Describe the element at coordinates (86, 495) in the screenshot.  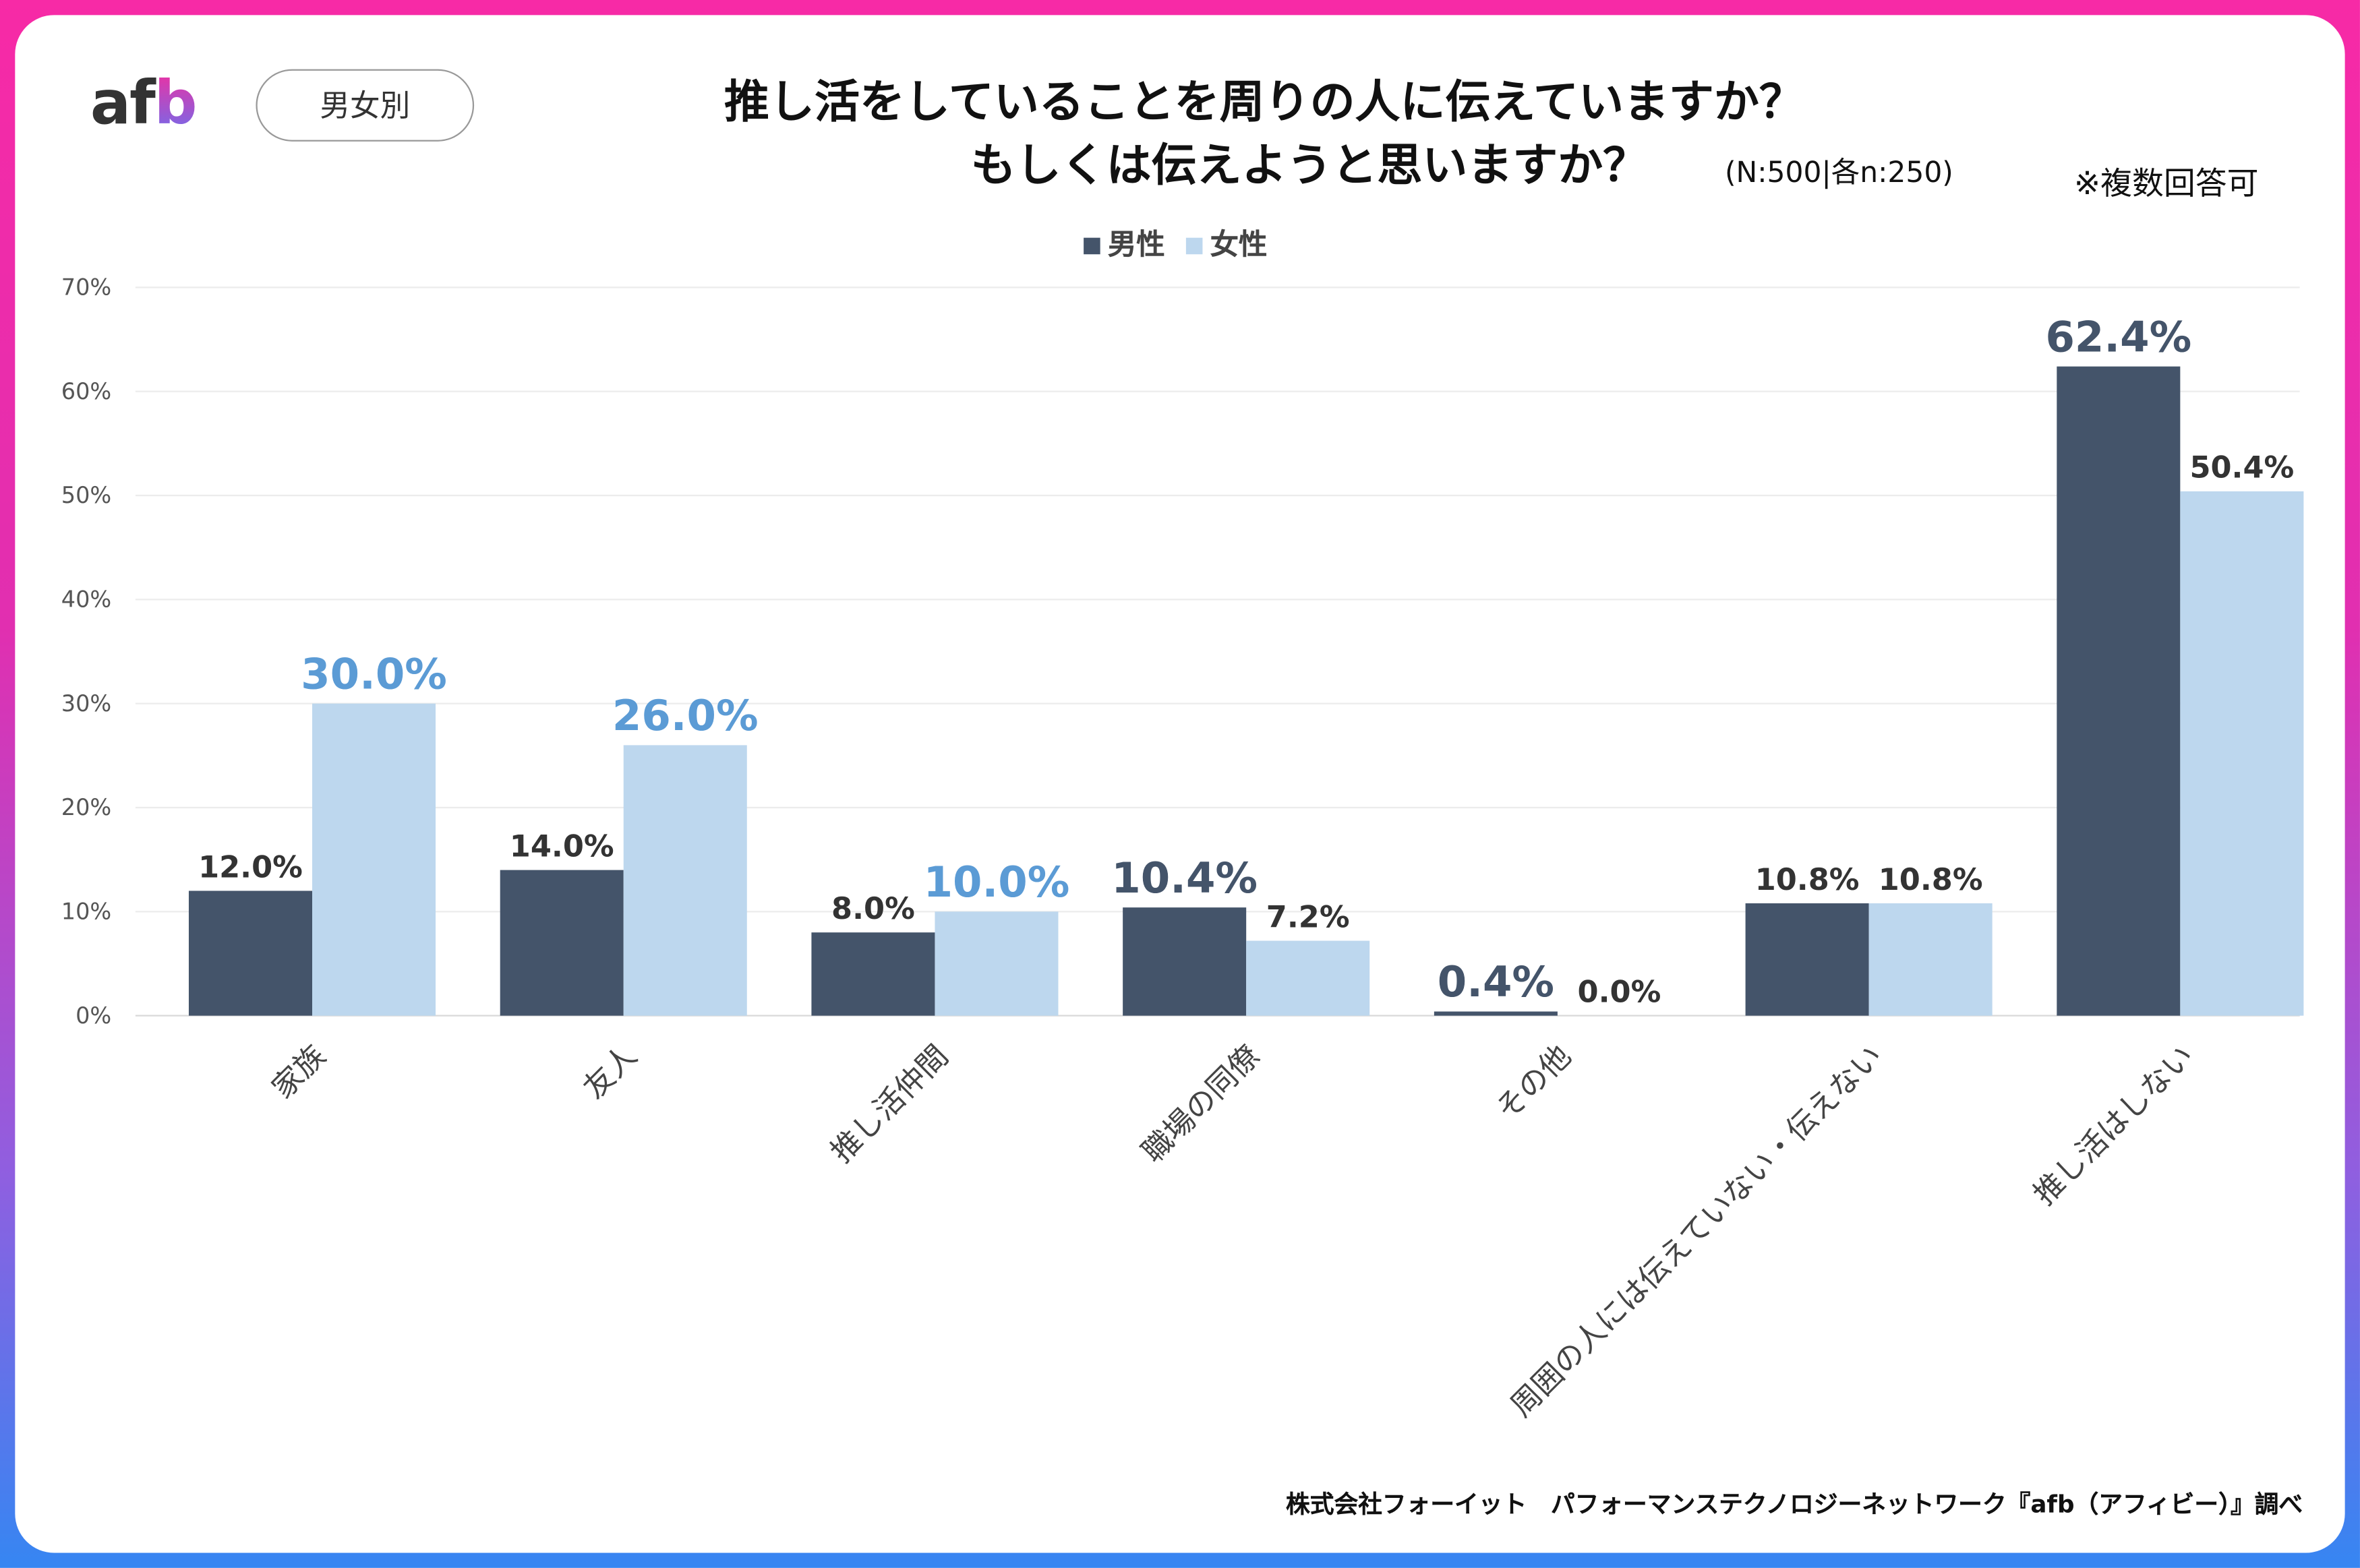
I see `y-tick-label: 50%` at that location.